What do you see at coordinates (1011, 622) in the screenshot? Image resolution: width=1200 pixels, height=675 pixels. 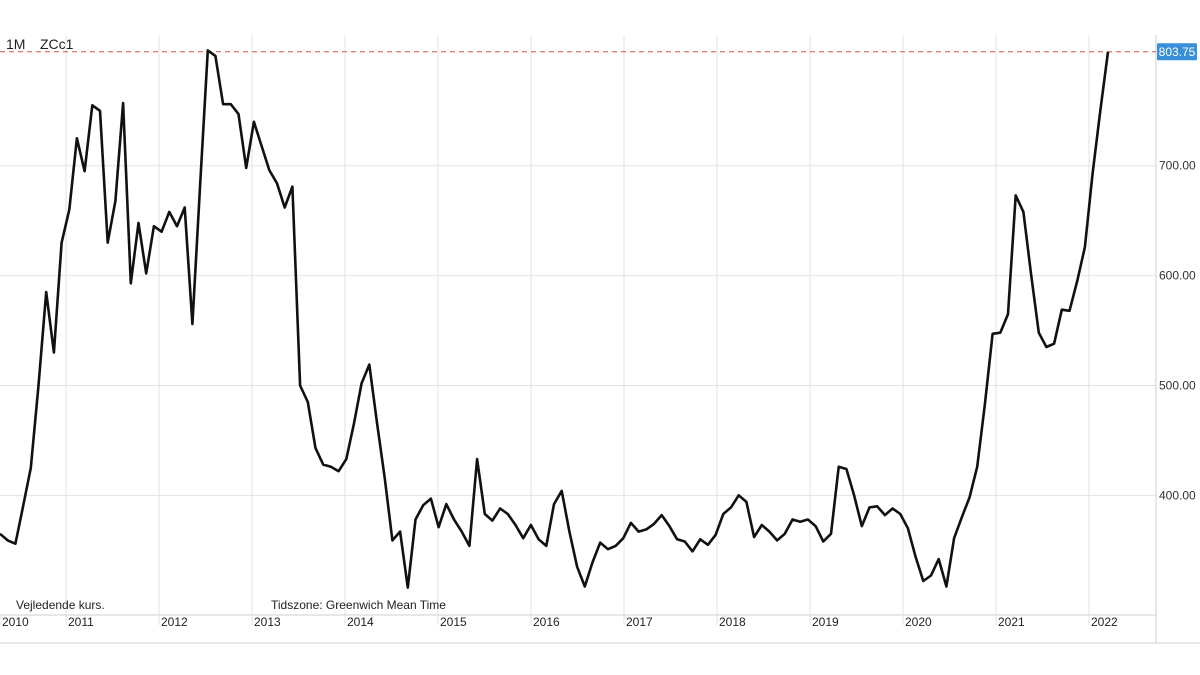 I see `x-tick-label: 2021` at bounding box center [1011, 622].